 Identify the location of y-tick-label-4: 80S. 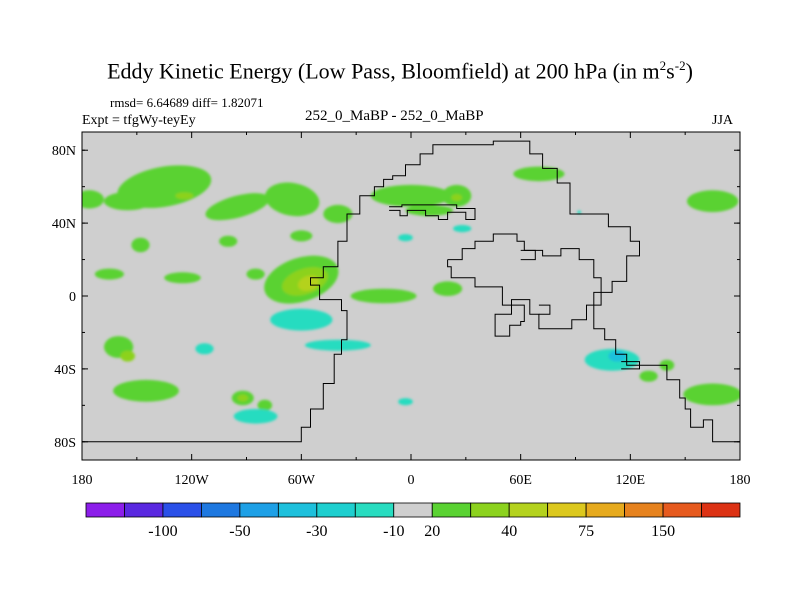
(65, 443).